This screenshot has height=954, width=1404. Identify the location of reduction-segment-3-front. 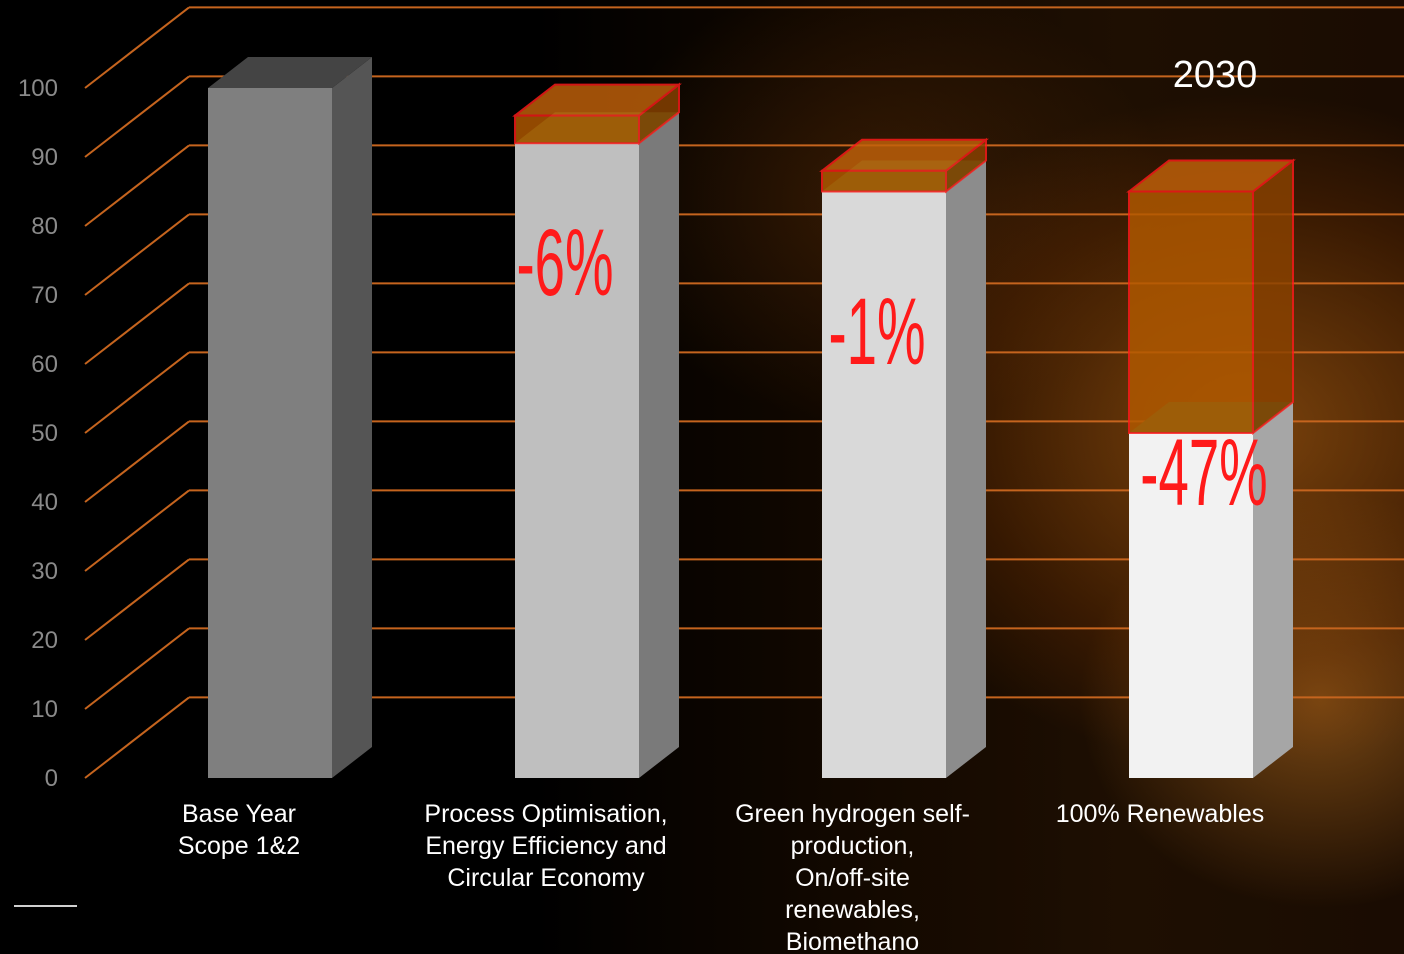
(1191, 312).